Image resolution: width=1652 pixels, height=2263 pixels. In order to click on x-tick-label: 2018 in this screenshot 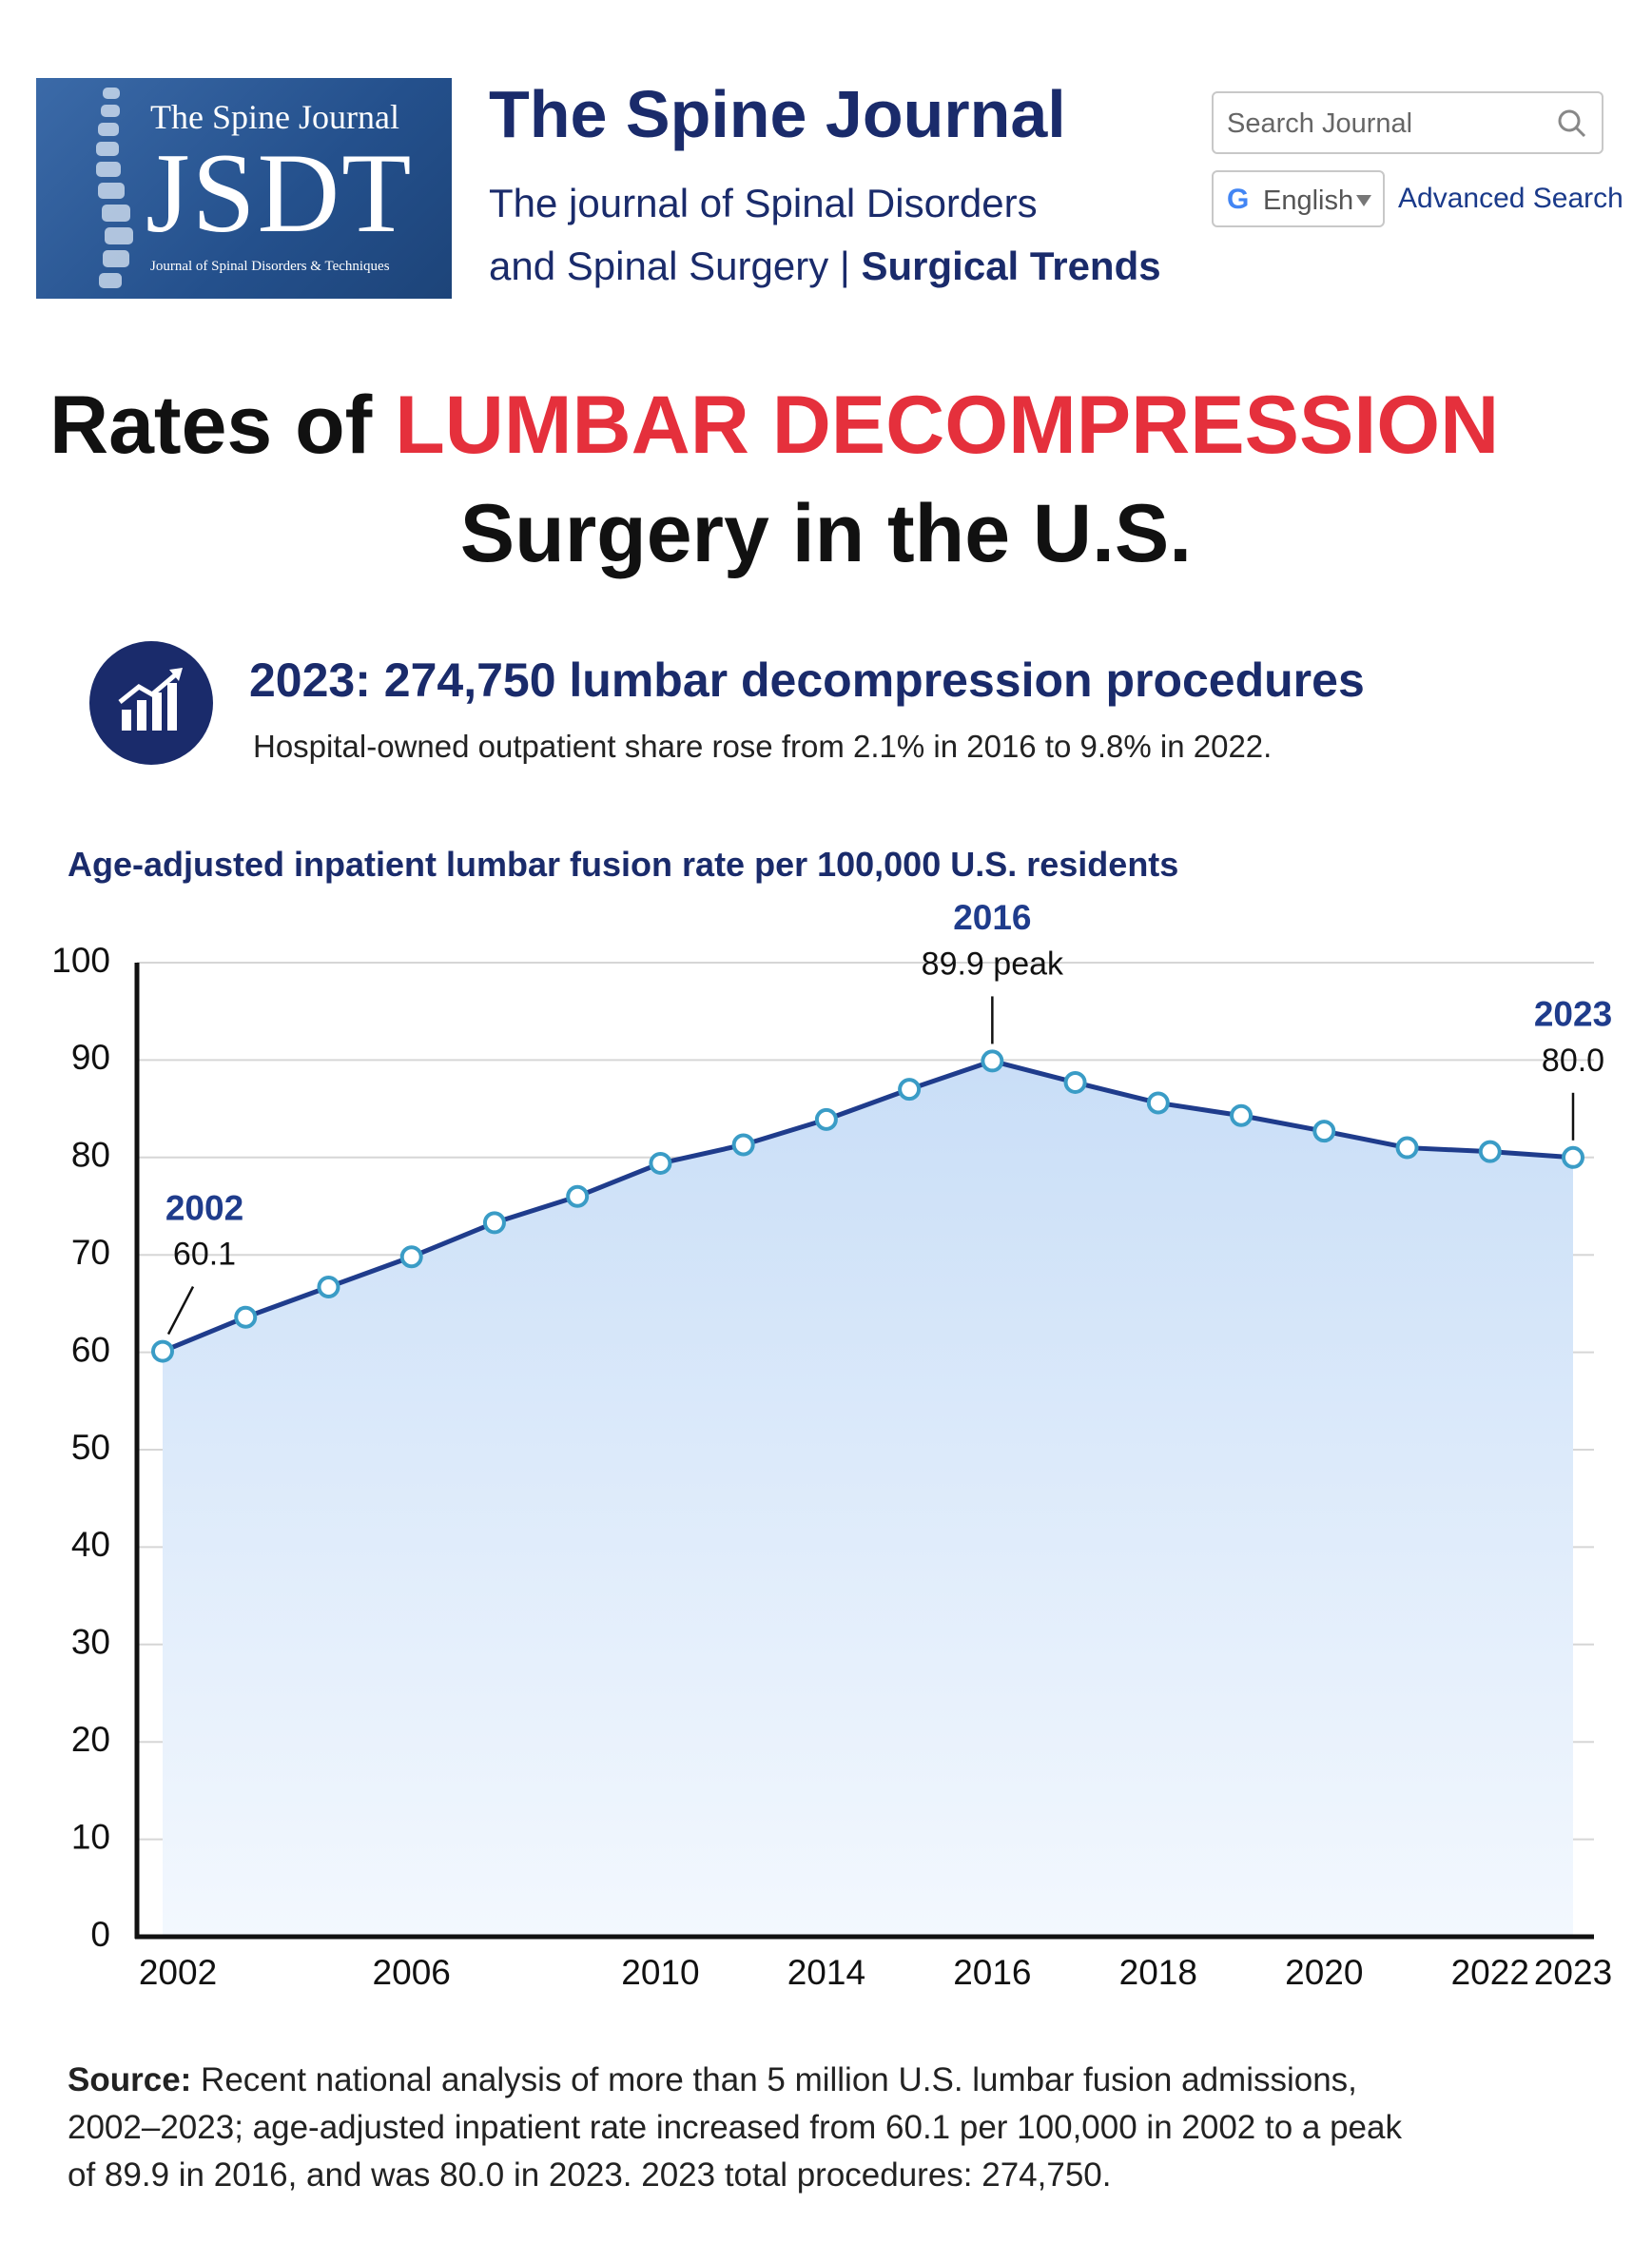, I will do `click(1158, 1972)`.